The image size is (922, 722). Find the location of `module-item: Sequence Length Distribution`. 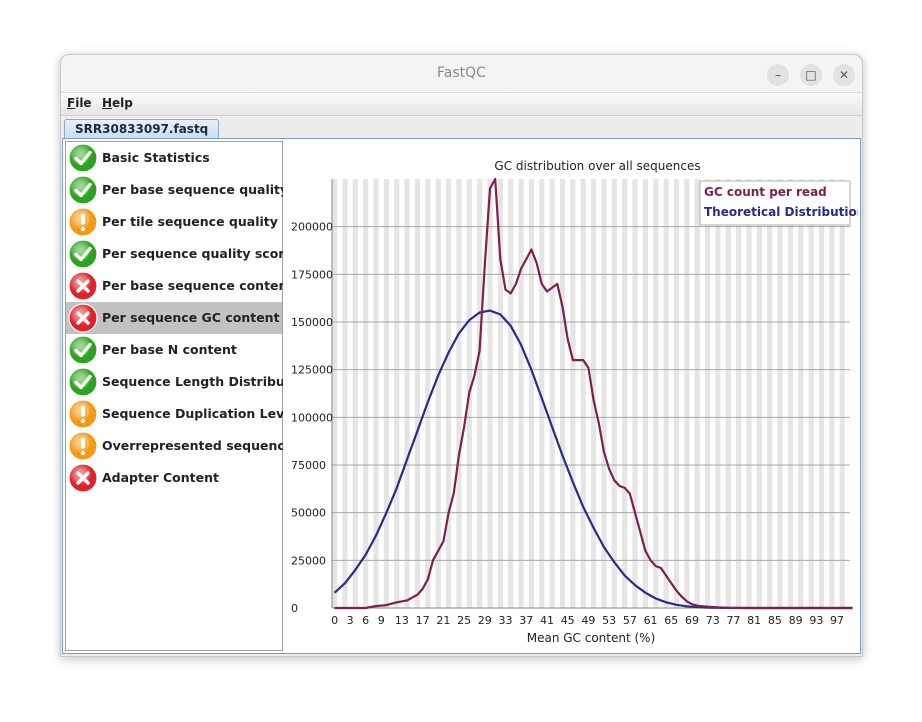

module-item: Sequence Length Distribution is located at coordinates (189, 382).